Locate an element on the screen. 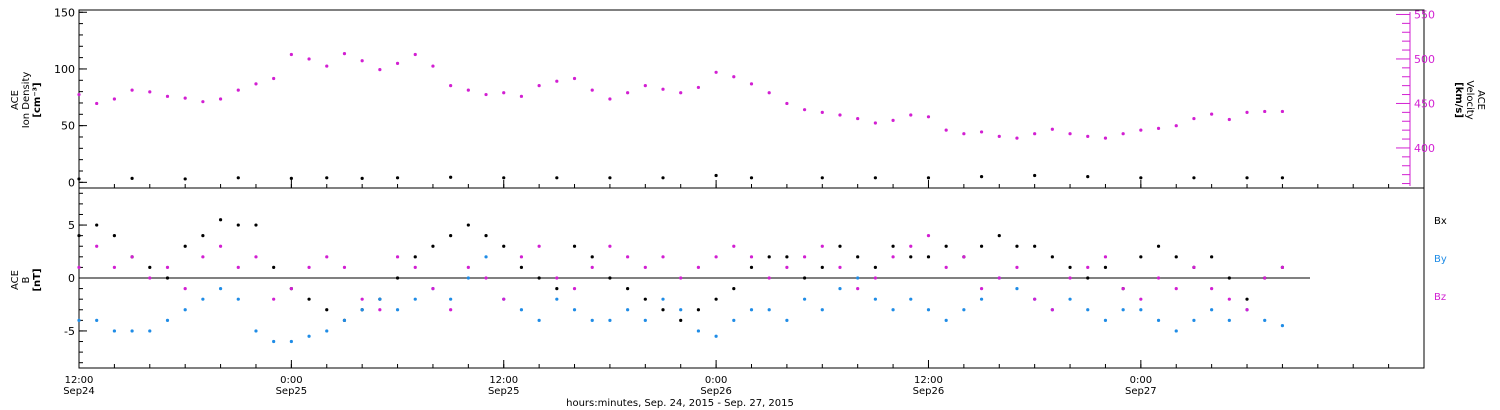  right-y-tick-label: 550 is located at coordinates (1424, 14).